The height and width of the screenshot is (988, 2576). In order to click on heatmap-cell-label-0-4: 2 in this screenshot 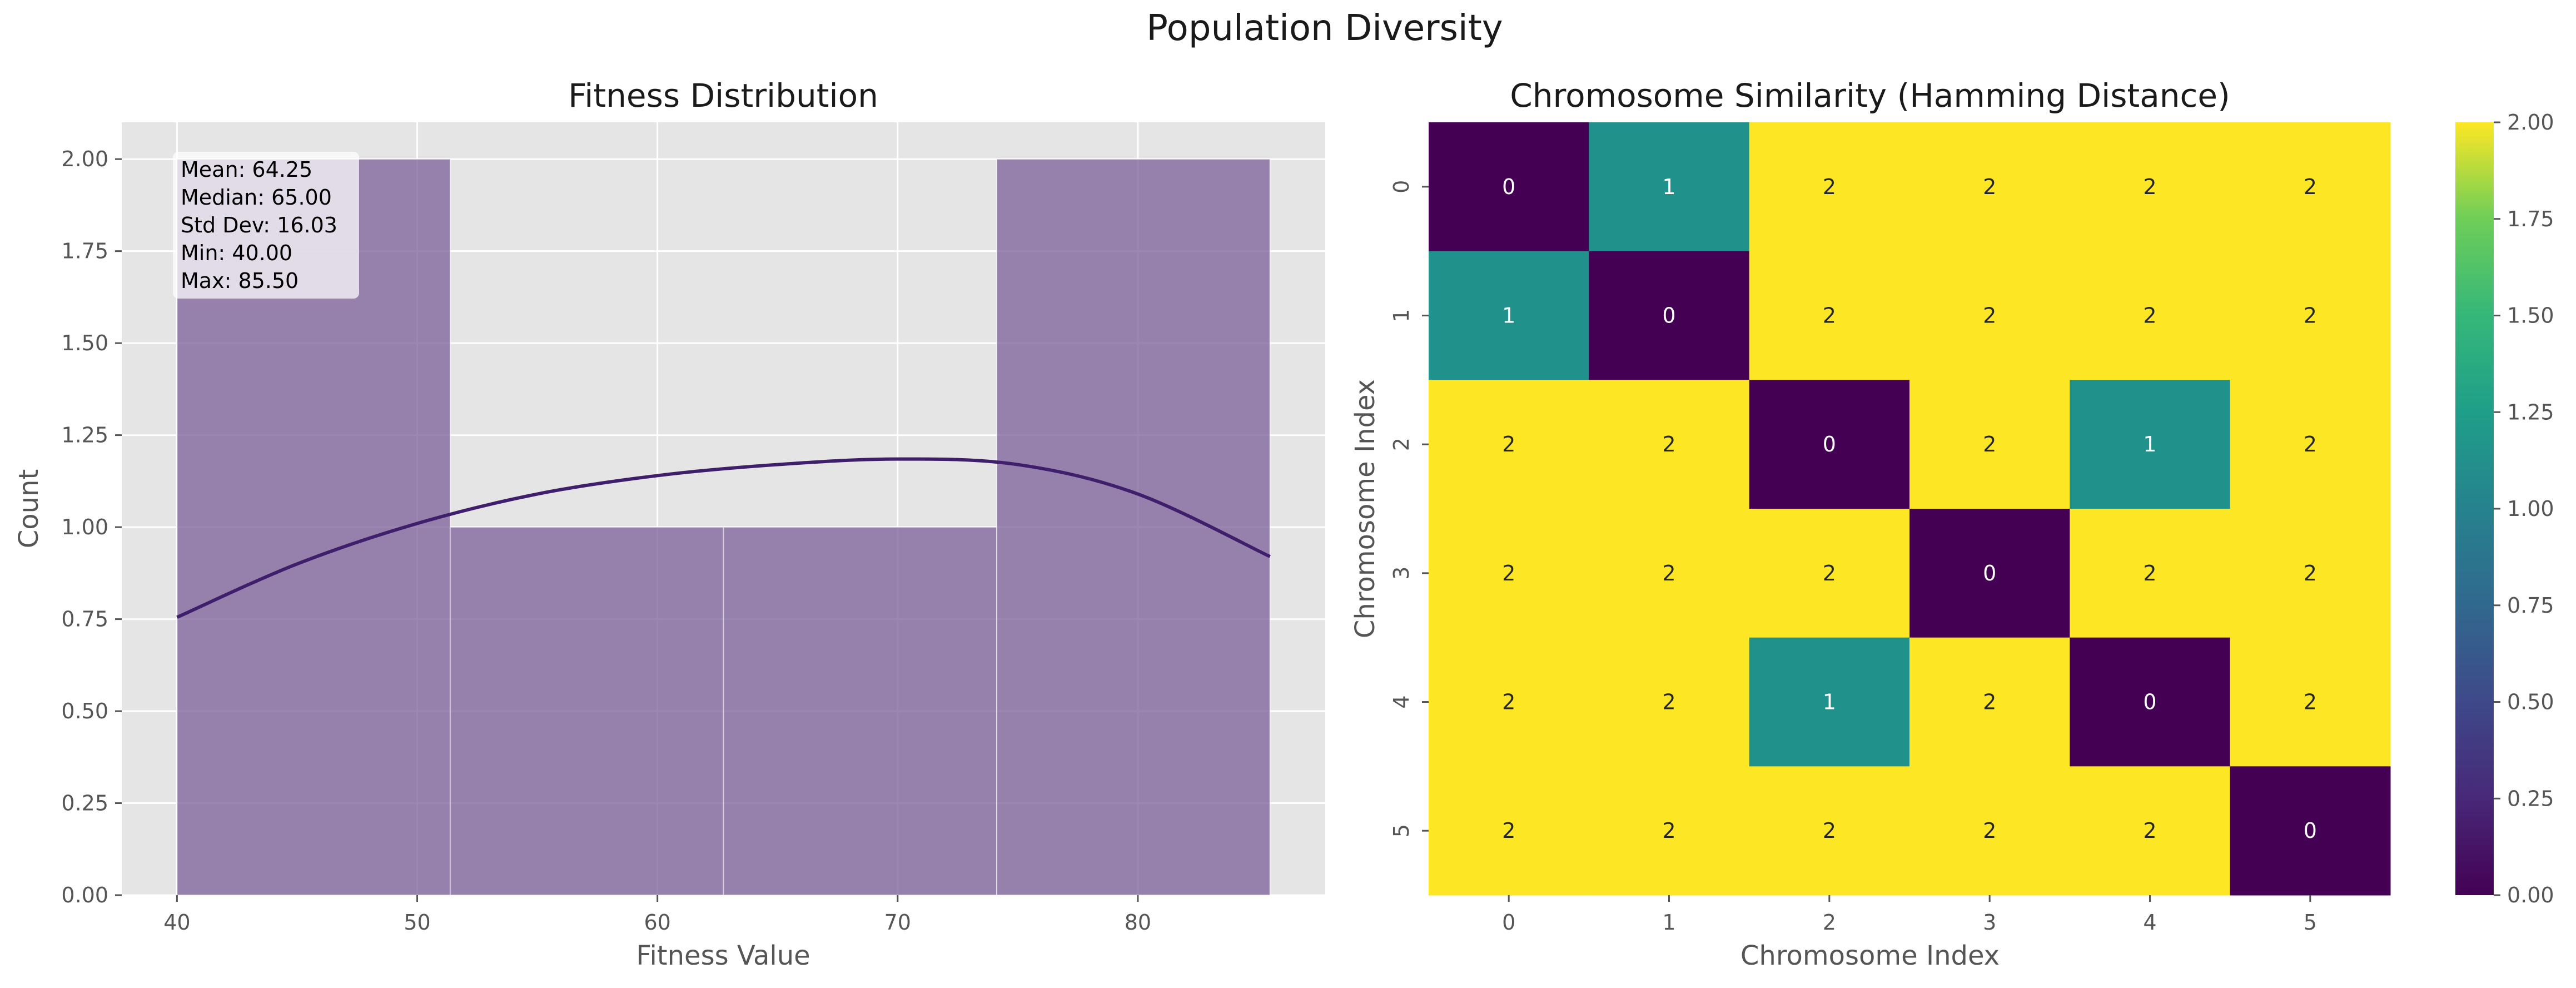, I will do `click(2150, 187)`.